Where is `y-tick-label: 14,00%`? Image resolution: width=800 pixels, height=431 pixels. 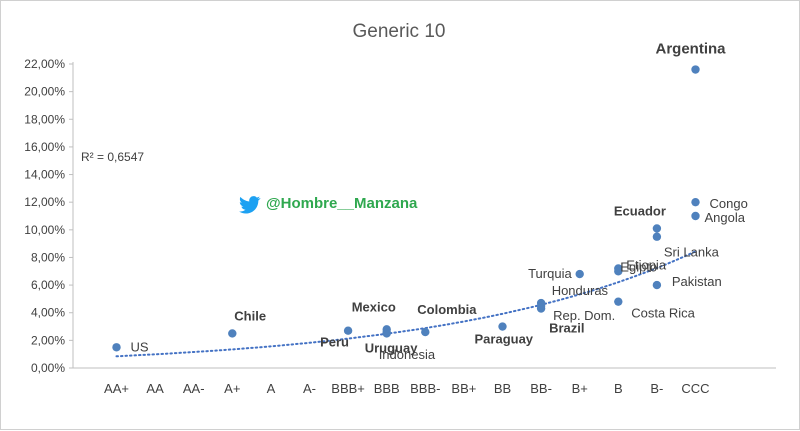
y-tick-label: 14,00% is located at coordinates (44, 175).